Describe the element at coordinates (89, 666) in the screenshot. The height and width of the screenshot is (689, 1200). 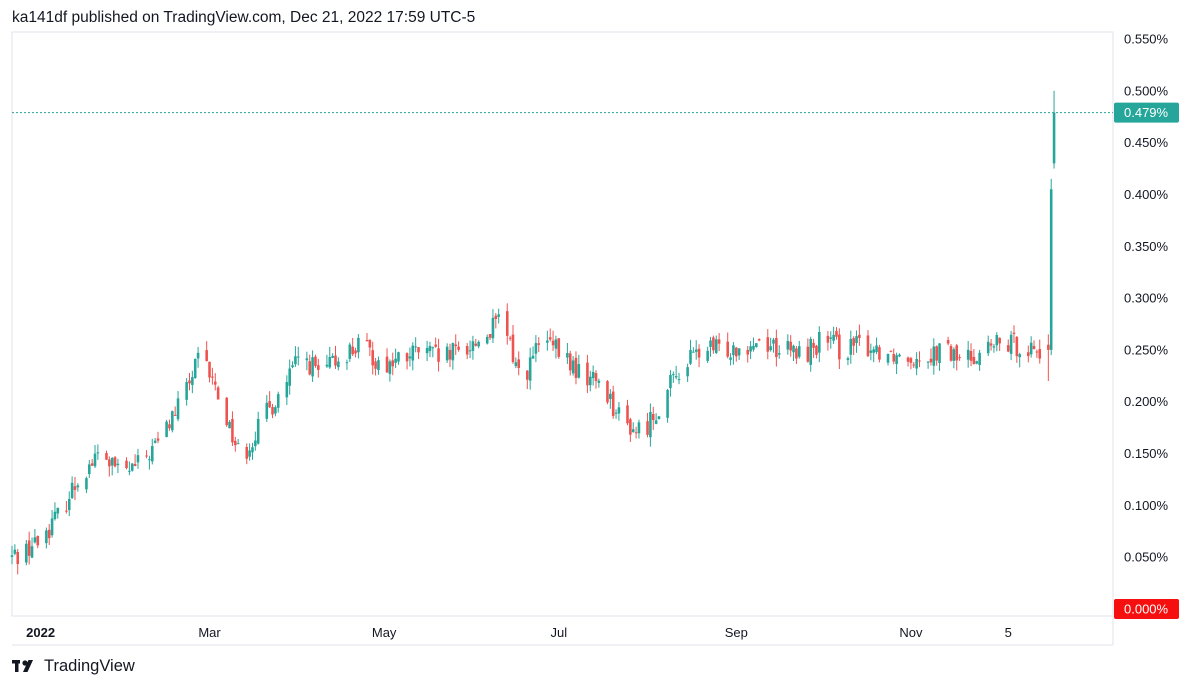
I see `tradingview-wordmark: TradingView` at that location.